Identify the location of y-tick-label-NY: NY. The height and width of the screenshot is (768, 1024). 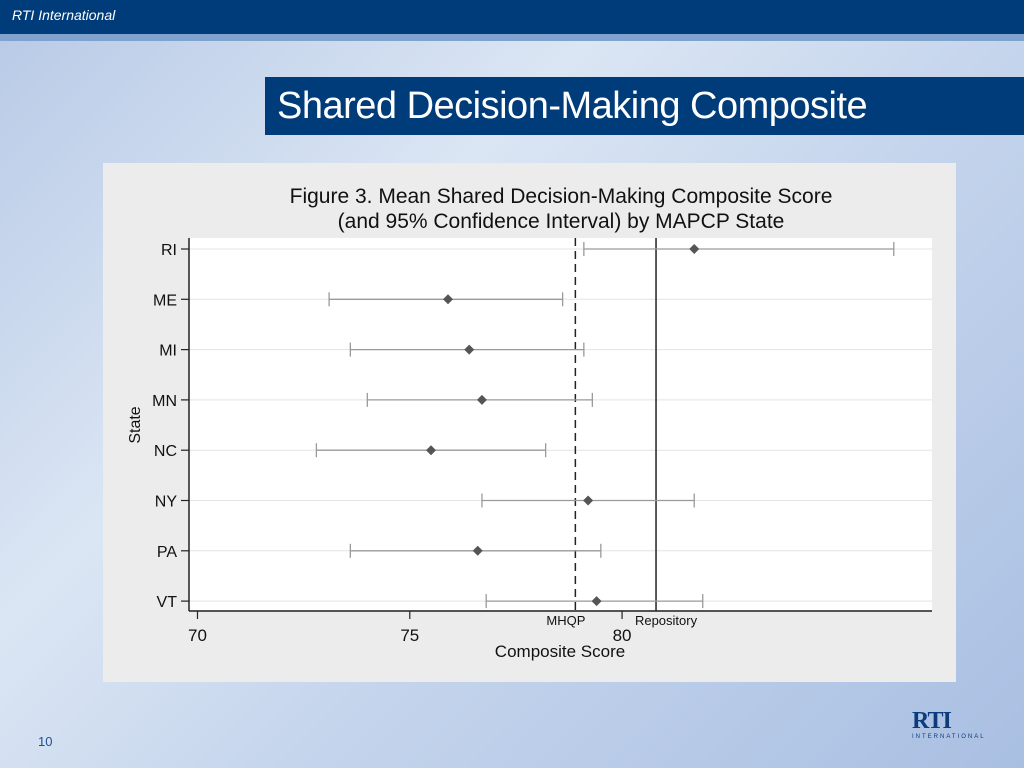
(166, 502).